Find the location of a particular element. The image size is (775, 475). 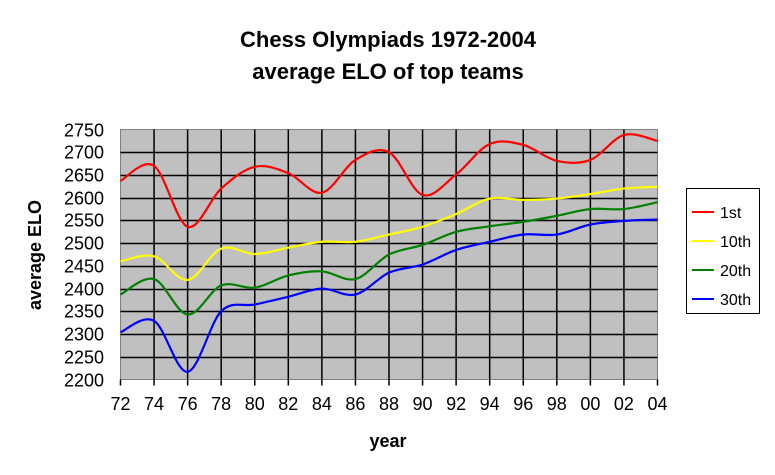

x-tick-label: 04 is located at coordinates (657, 404).